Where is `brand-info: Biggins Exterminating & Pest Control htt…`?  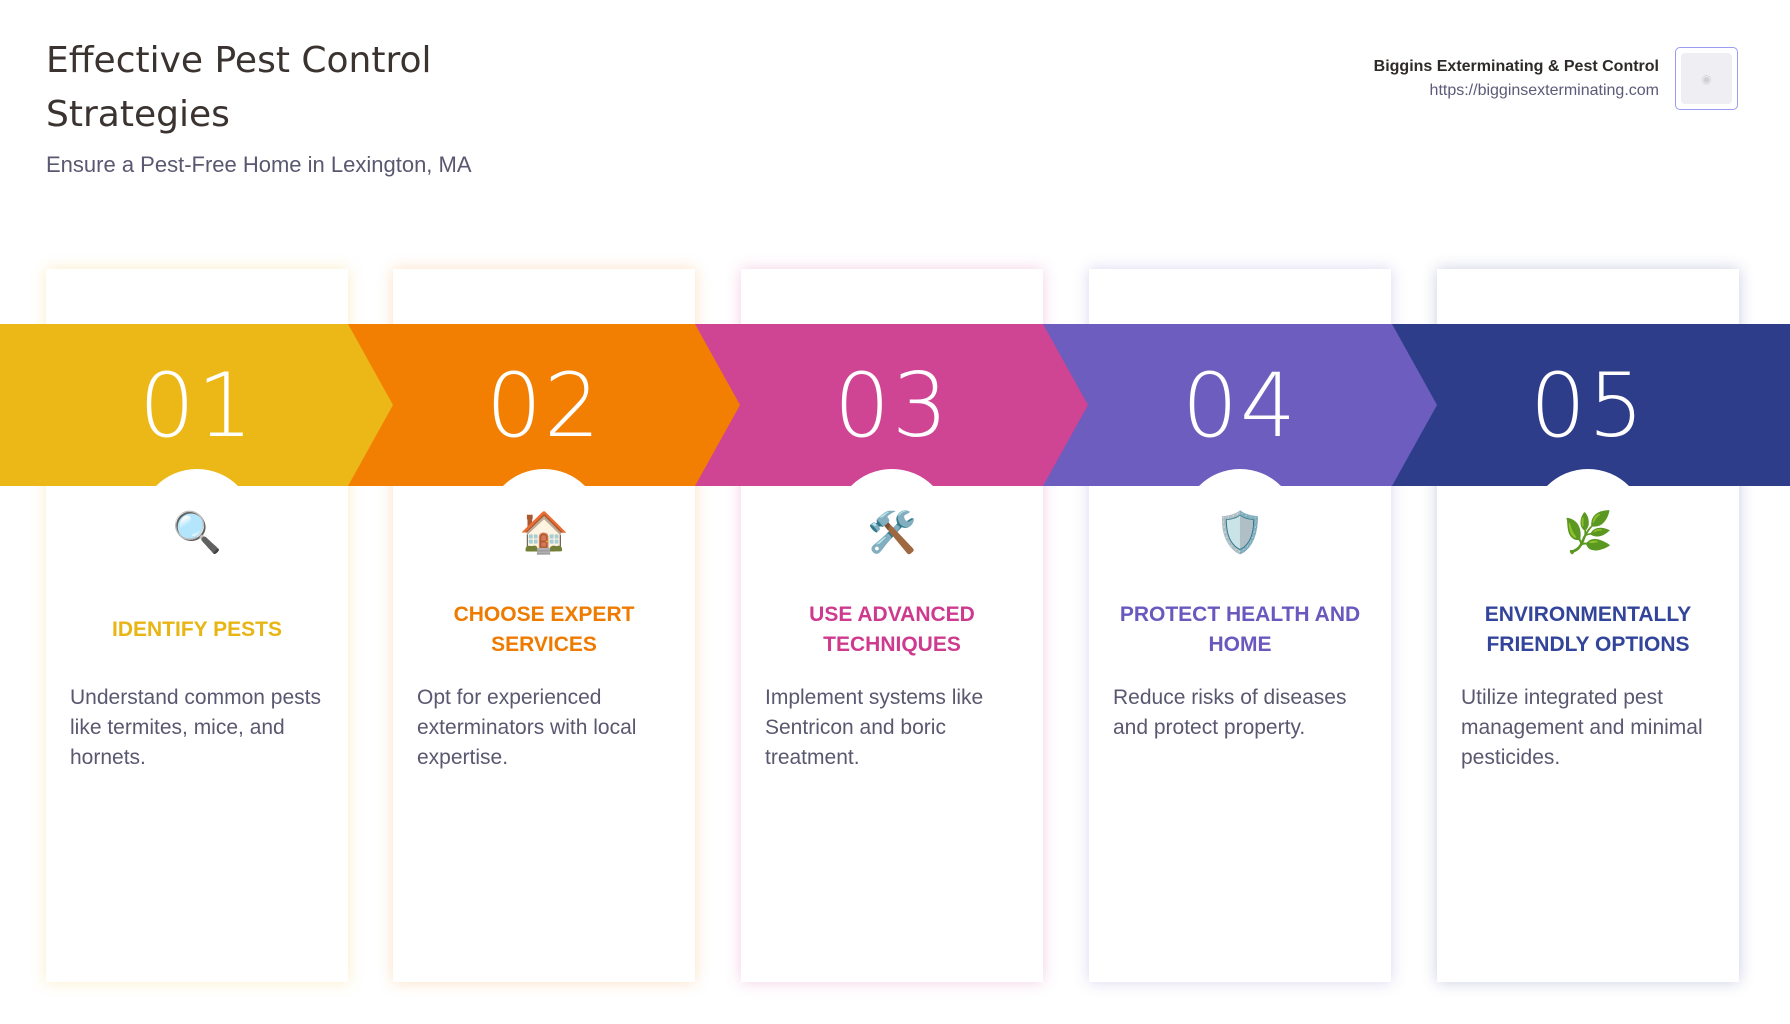
brand-info: Biggins Exterminating & Pest Control htt… is located at coordinates (1516, 80).